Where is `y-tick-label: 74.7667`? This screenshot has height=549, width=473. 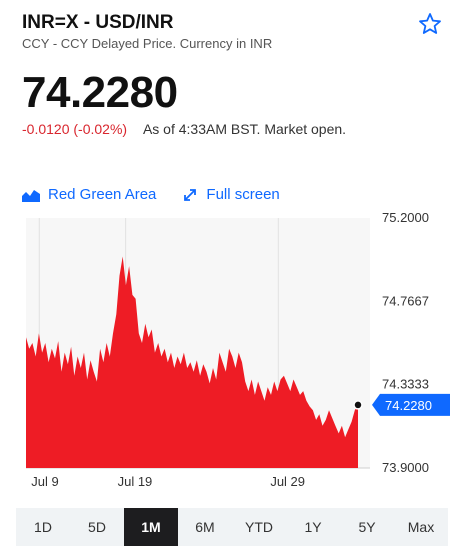
y-tick-label: 74.7667 is located at coordinates (405, 300).